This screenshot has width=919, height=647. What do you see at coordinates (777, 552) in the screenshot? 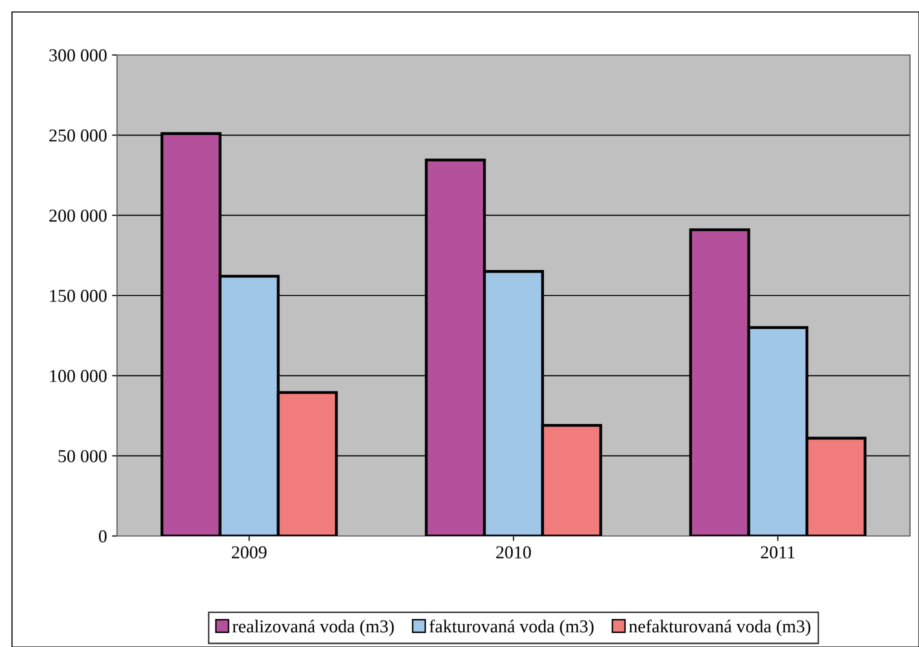
I see `x-tick-label: 2011` at bounding box center [777, 552].